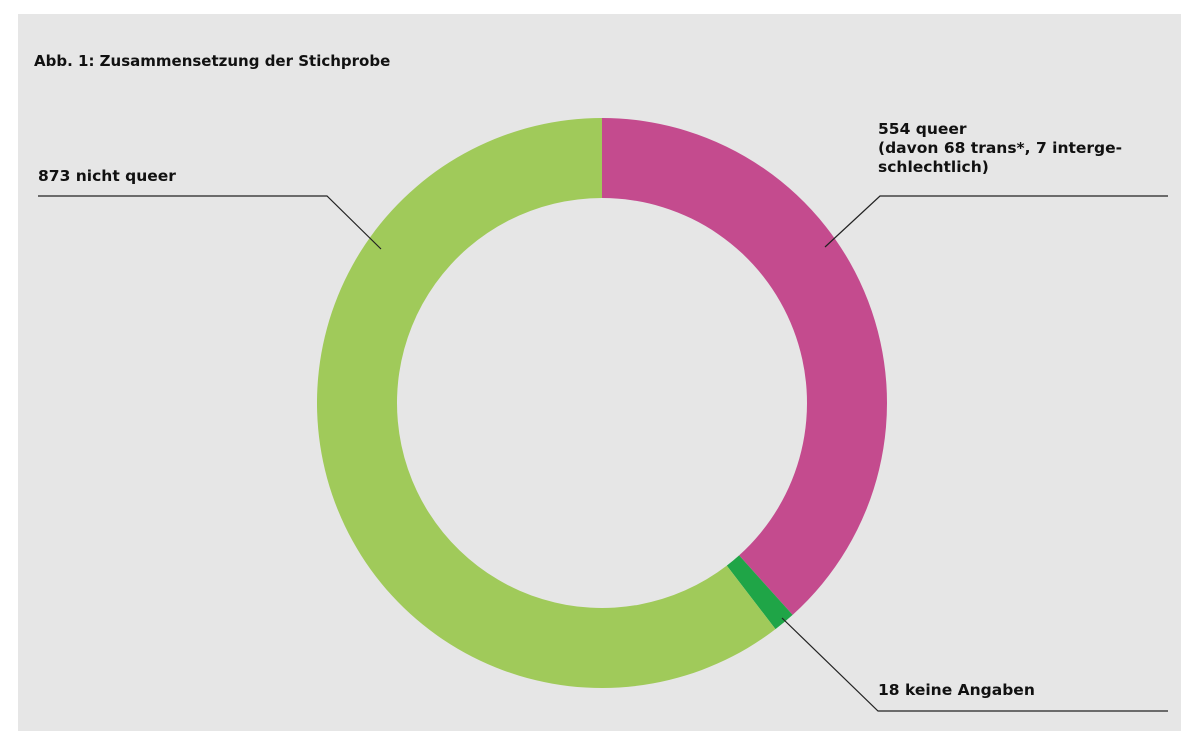 The image size is (1187, 747). Describe the element at coordinates (996, 221) in the screenshot. I see `leader-line-queer` at that location.